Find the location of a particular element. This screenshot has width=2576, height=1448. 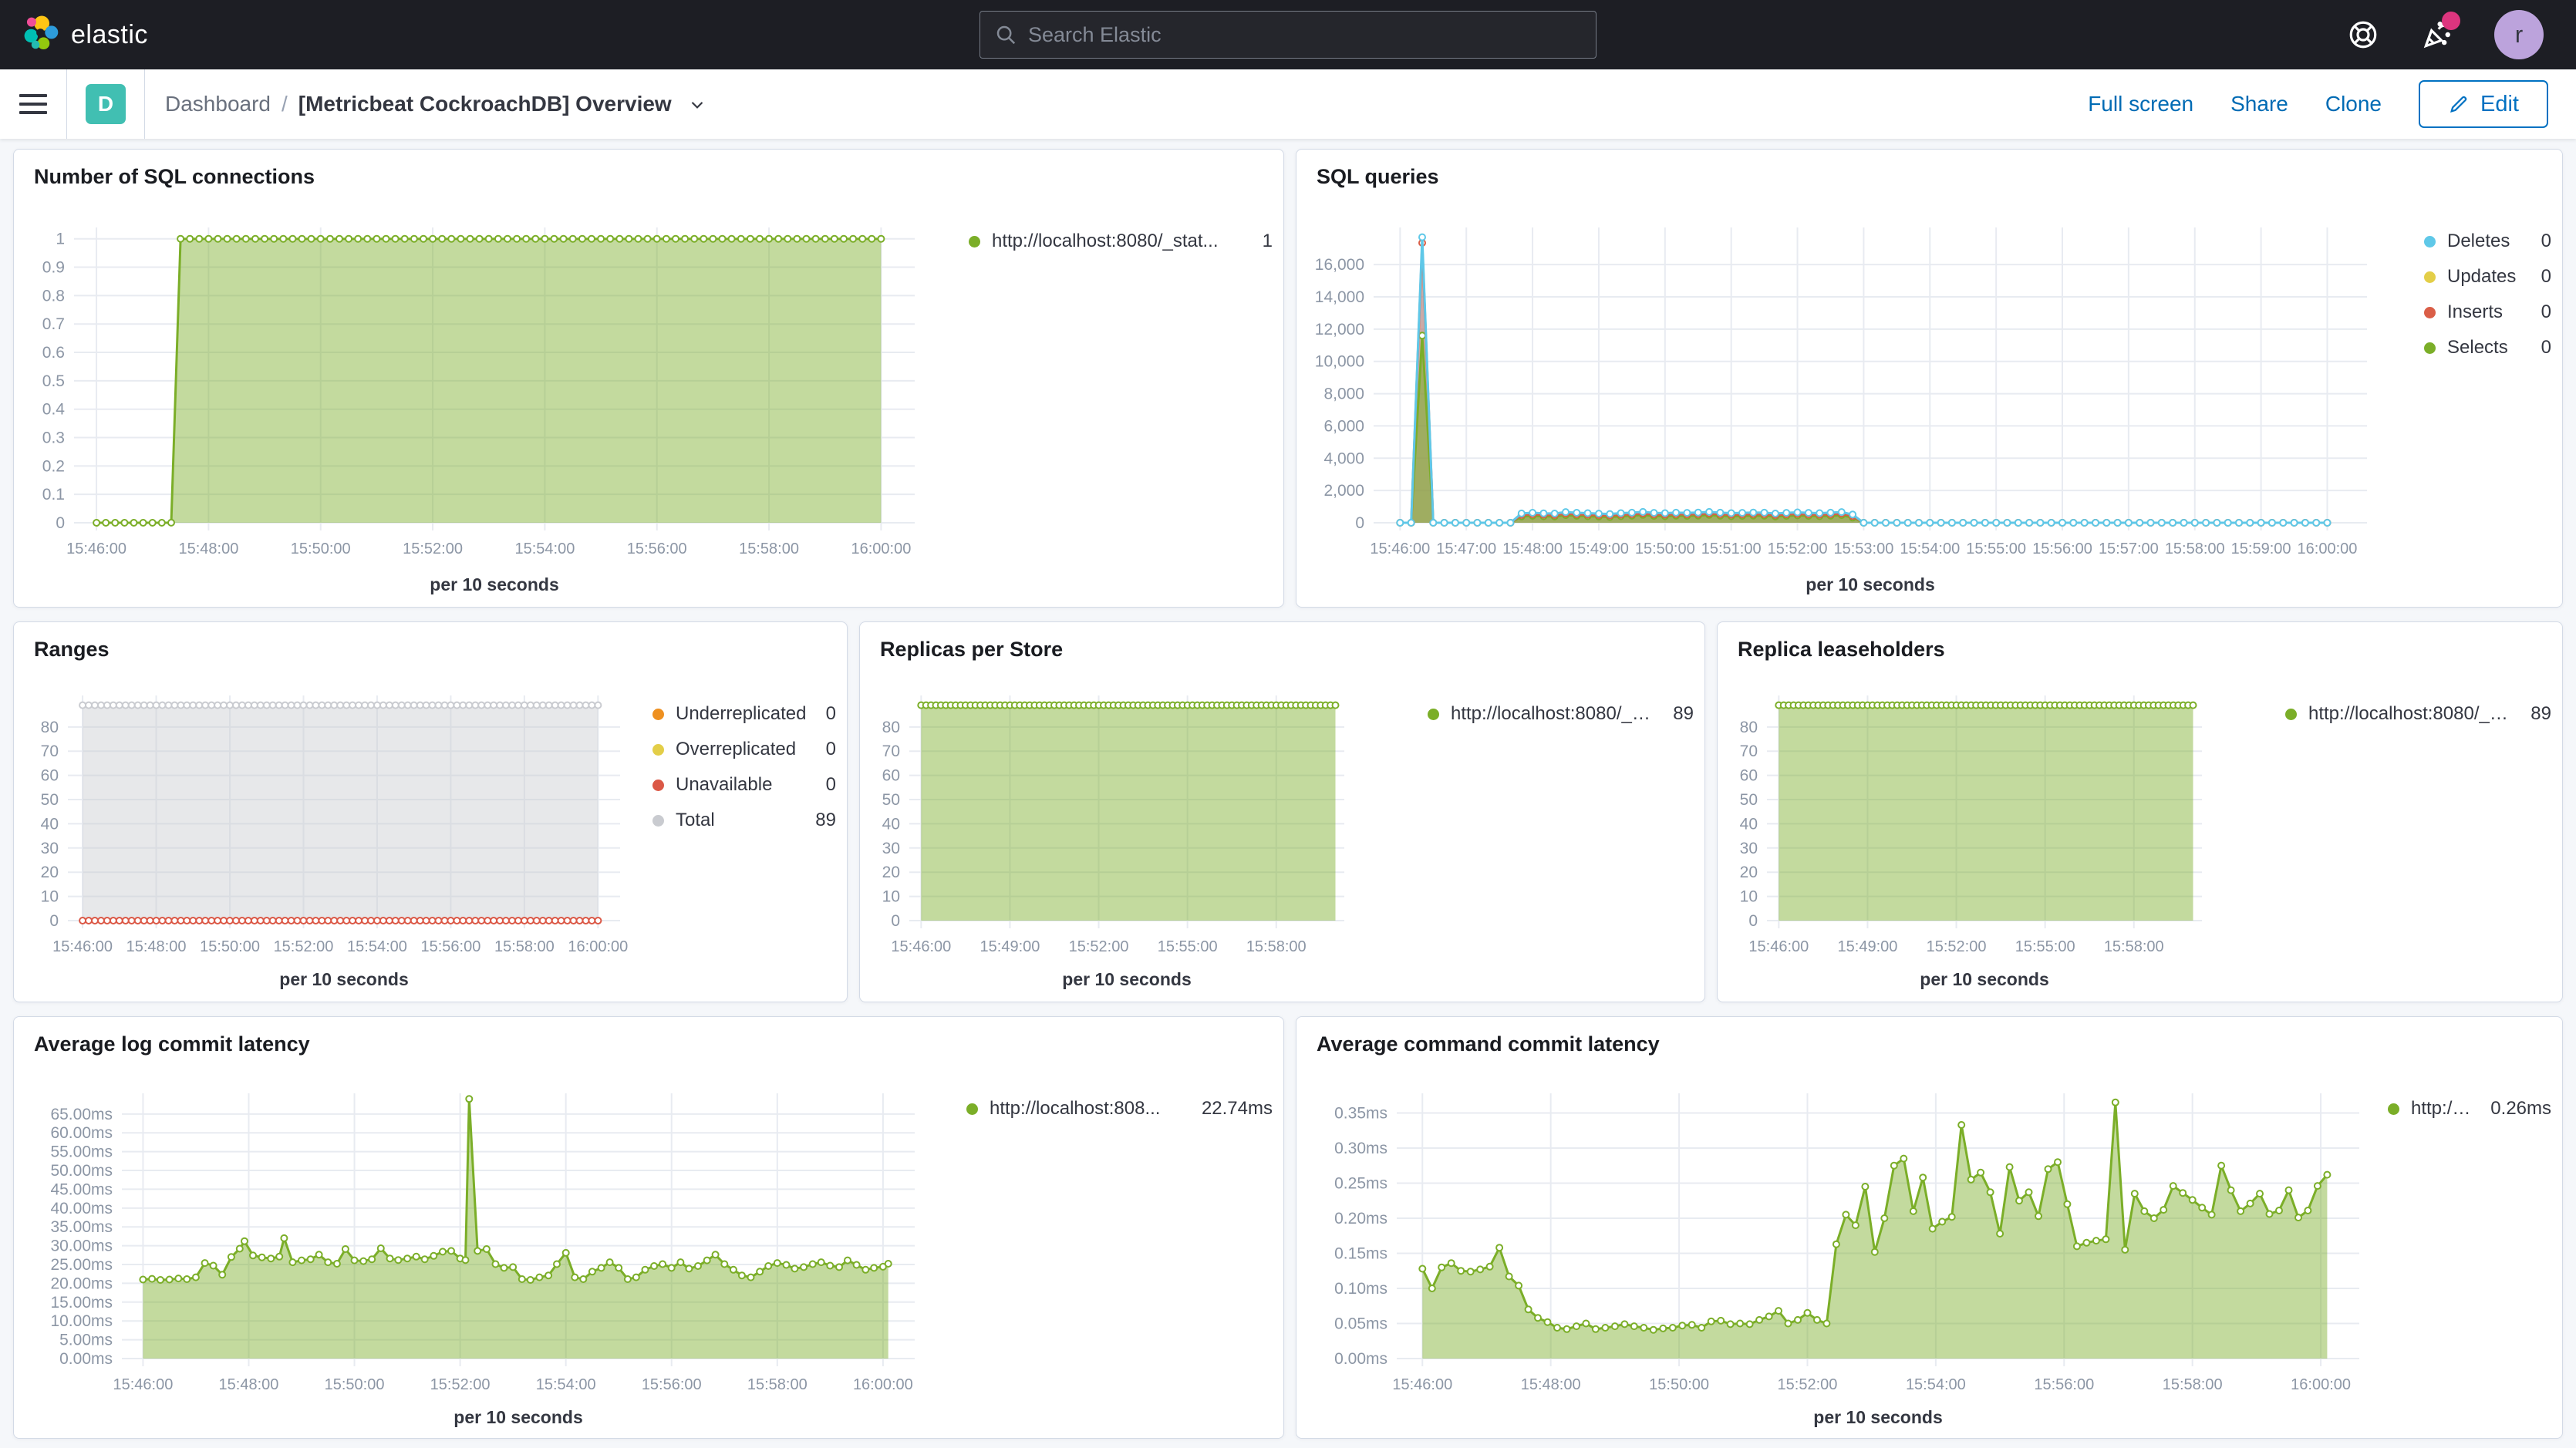

legend-item: http://localhost:8080/_stat... 1 is located at coordinates (1121, 241).